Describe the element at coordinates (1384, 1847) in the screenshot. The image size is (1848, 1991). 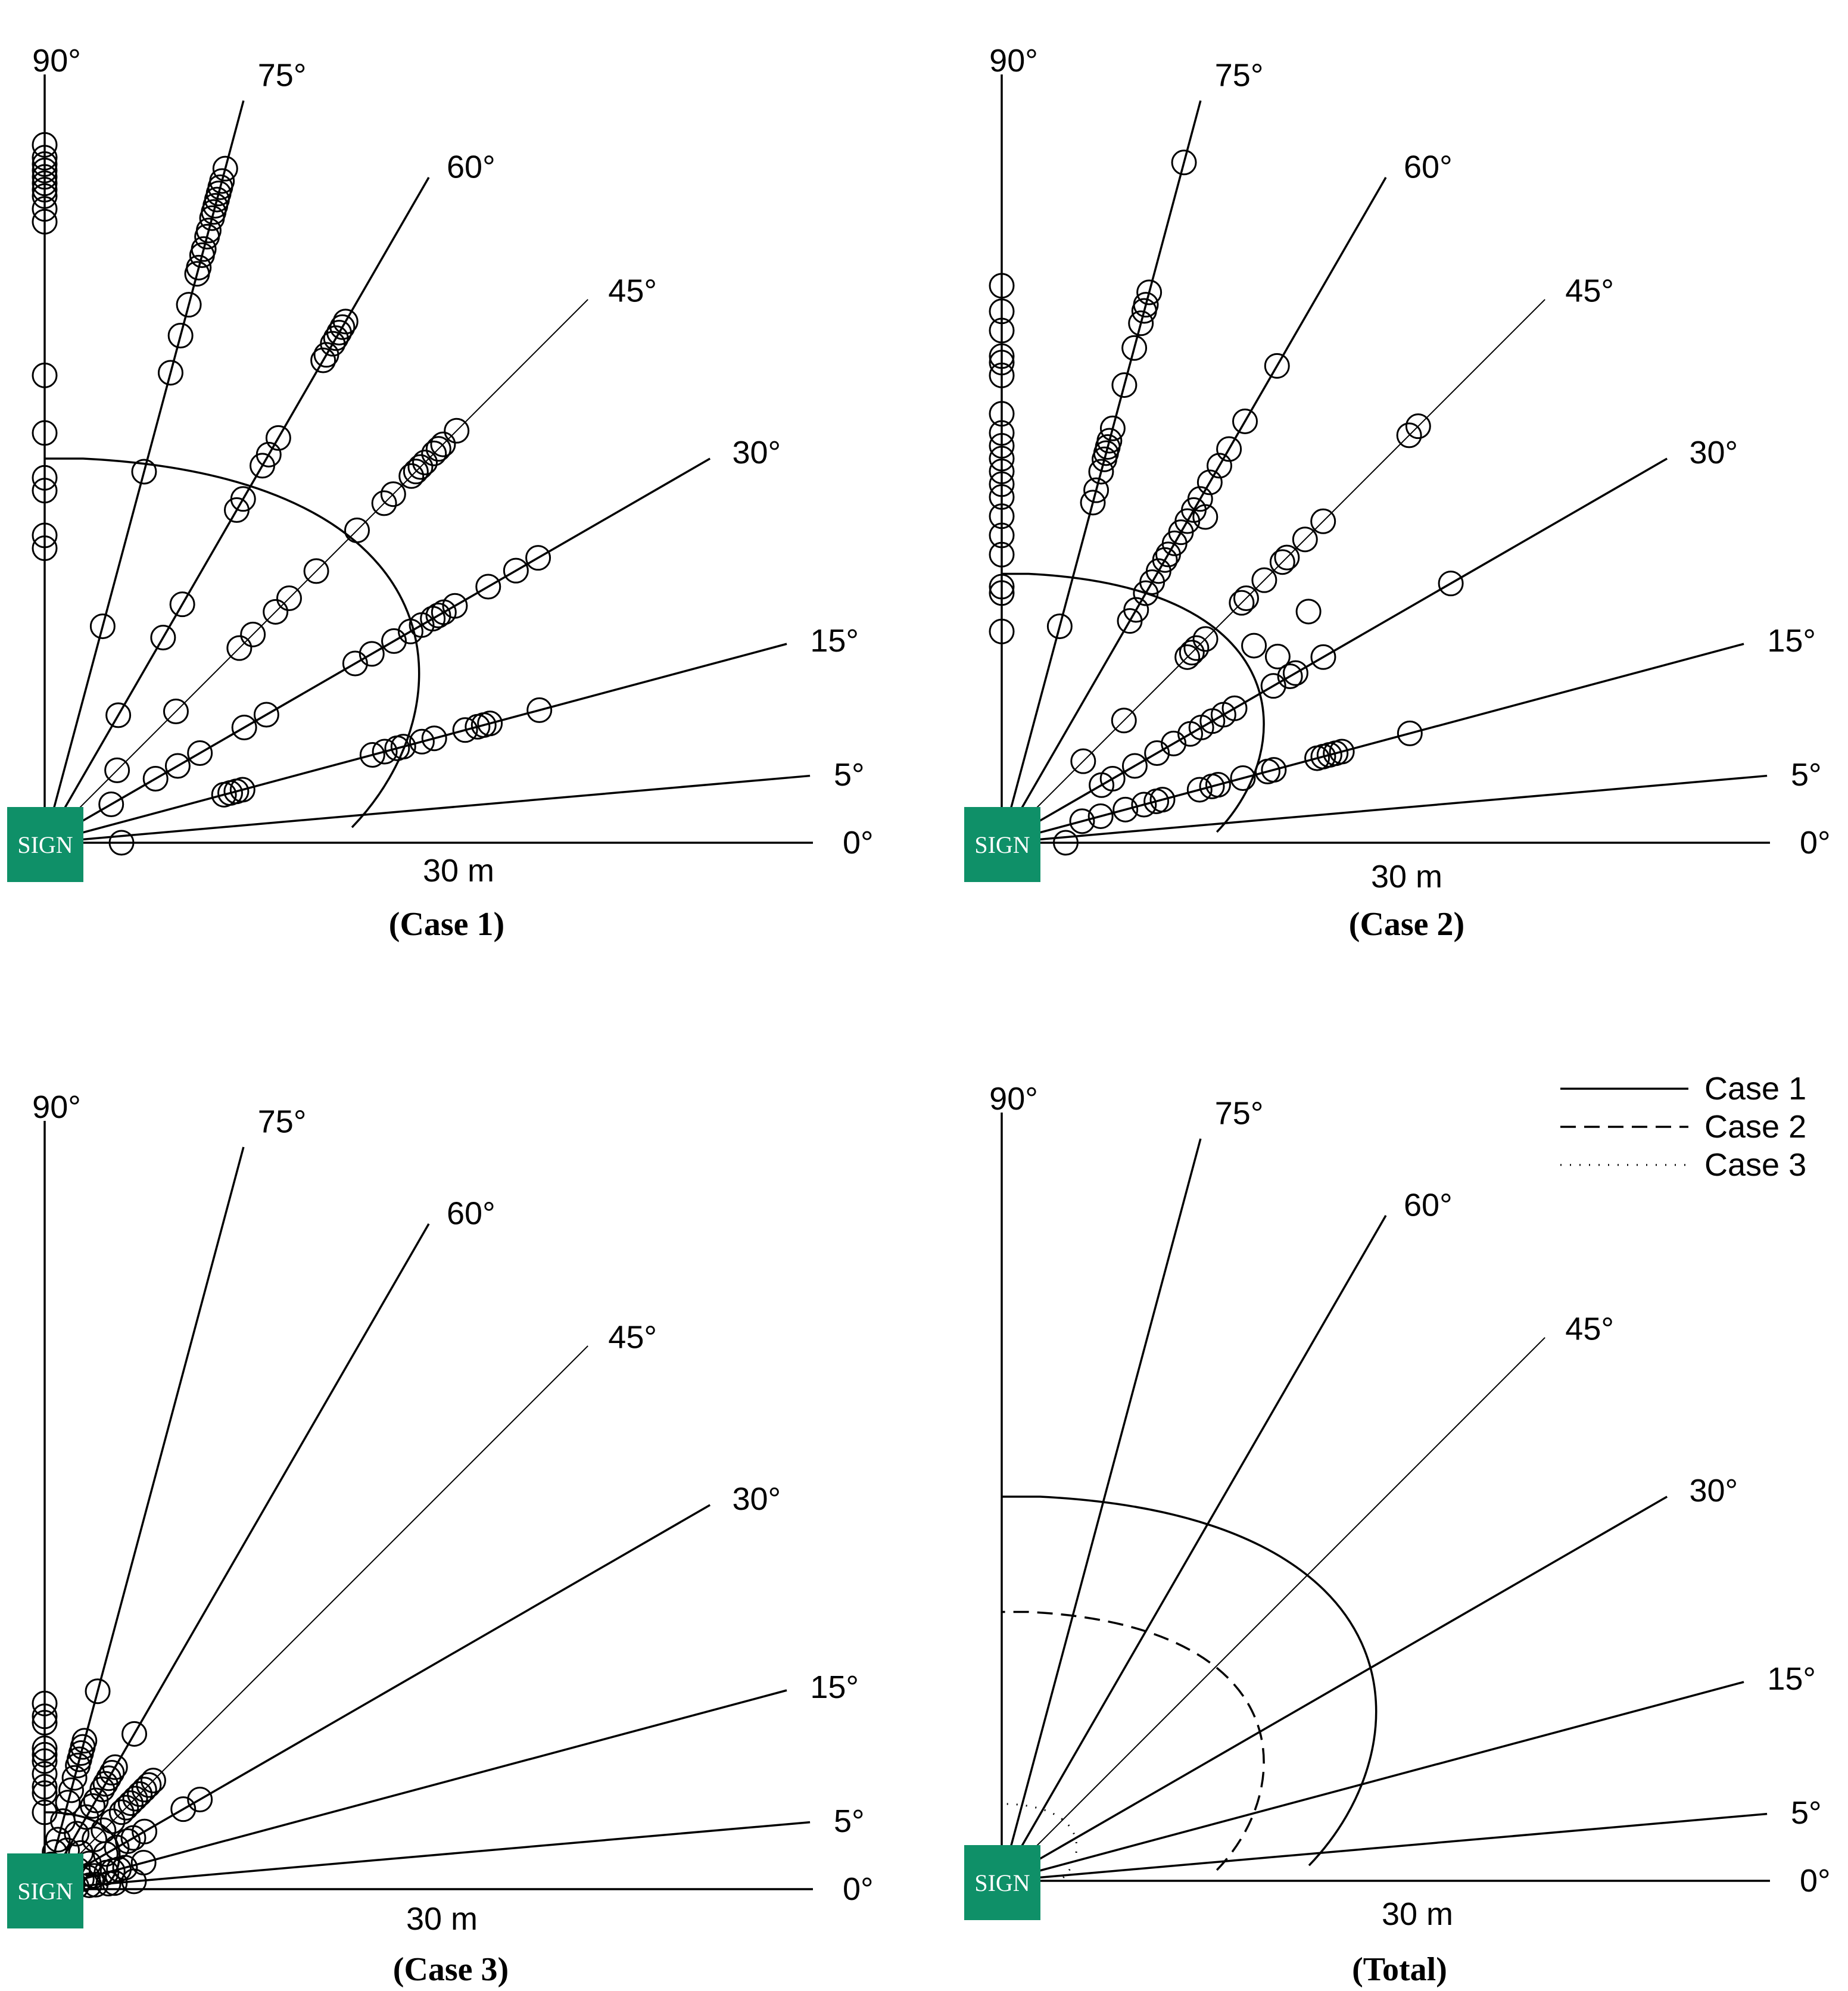
I see `ray-5-deg` at that location.